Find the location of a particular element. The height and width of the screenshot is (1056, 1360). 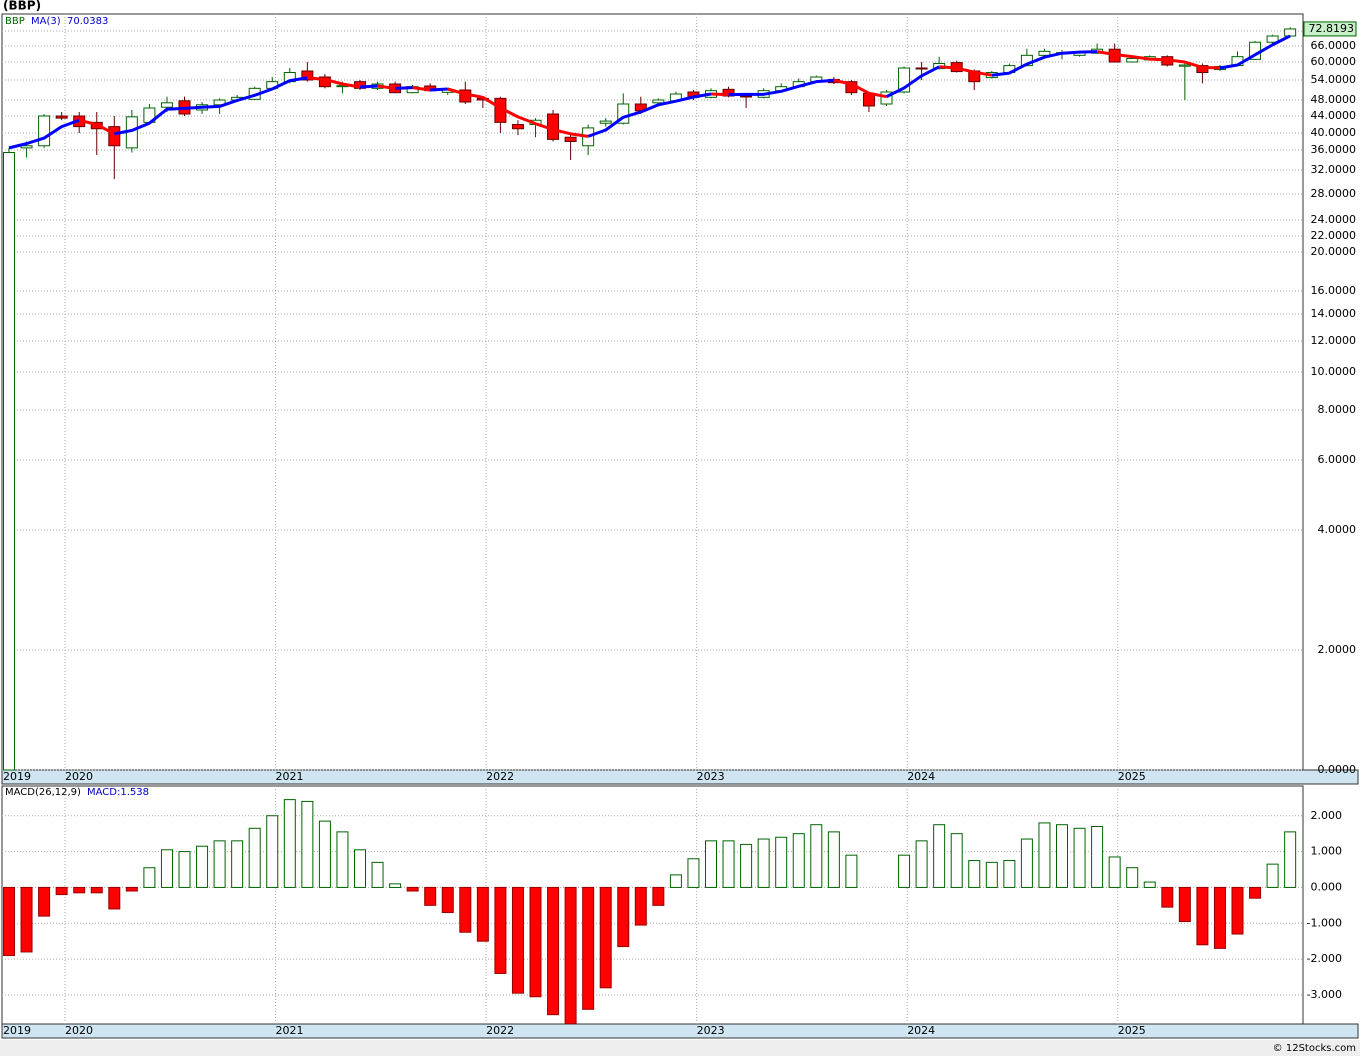

last-price-label: 72.8193 is located at coordinates (1332, 28).